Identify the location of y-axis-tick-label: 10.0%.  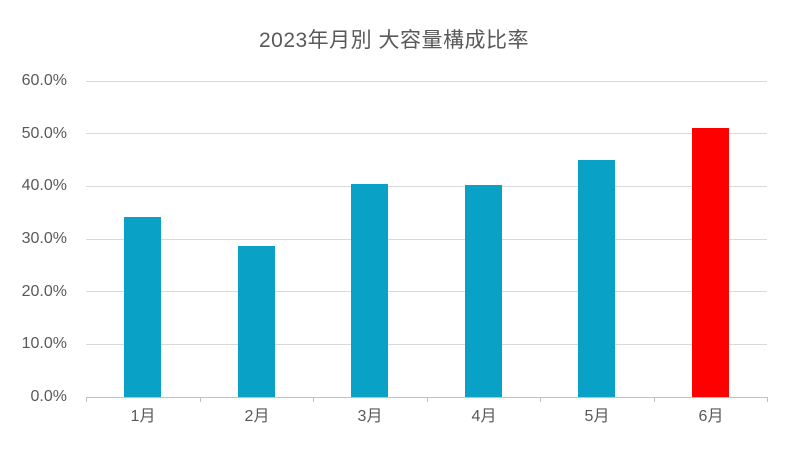
(44, 344).